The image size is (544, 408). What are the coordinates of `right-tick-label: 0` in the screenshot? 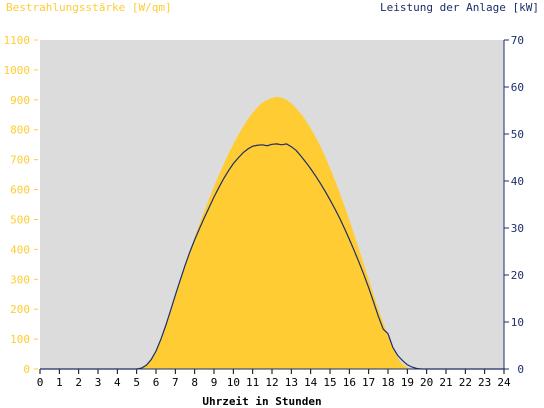 It's located at (520, 369).